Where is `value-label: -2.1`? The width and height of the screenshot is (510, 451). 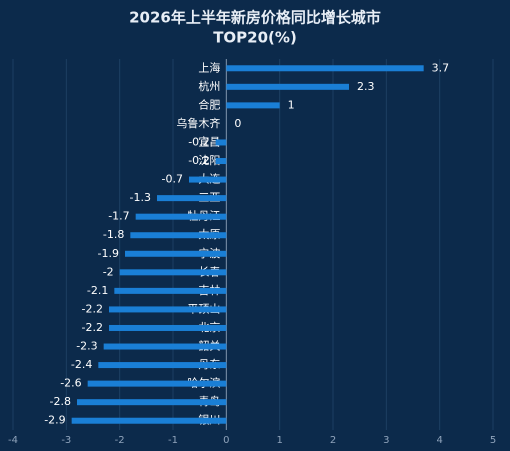
value-label: -2.1 is located at coordinates (97, 290).